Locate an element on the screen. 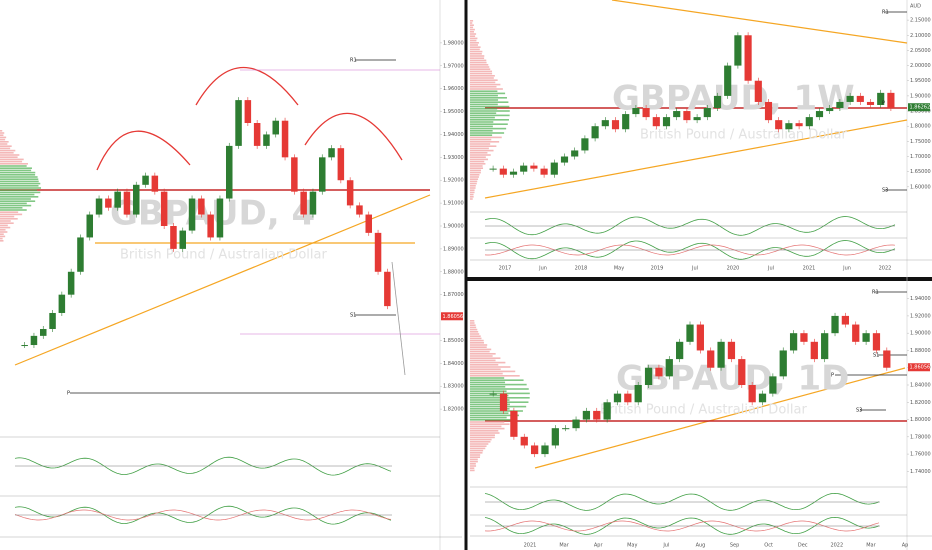 This screenshot has height=550, width=932. oscillator is located at coordinates (682, 501).